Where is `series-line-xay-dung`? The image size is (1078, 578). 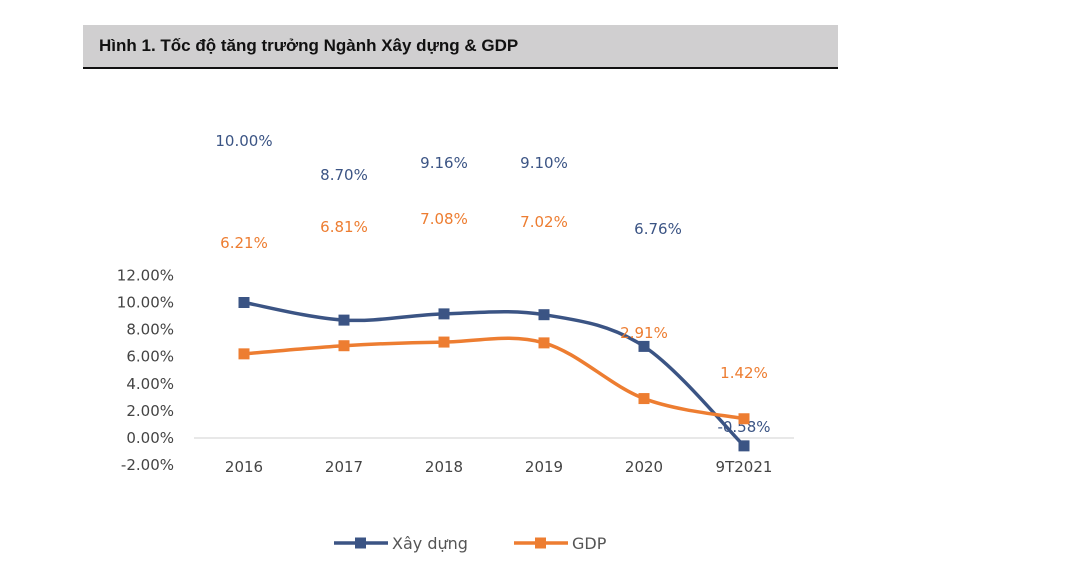 series-line-xay-dung is located at coordinates (494, 374).